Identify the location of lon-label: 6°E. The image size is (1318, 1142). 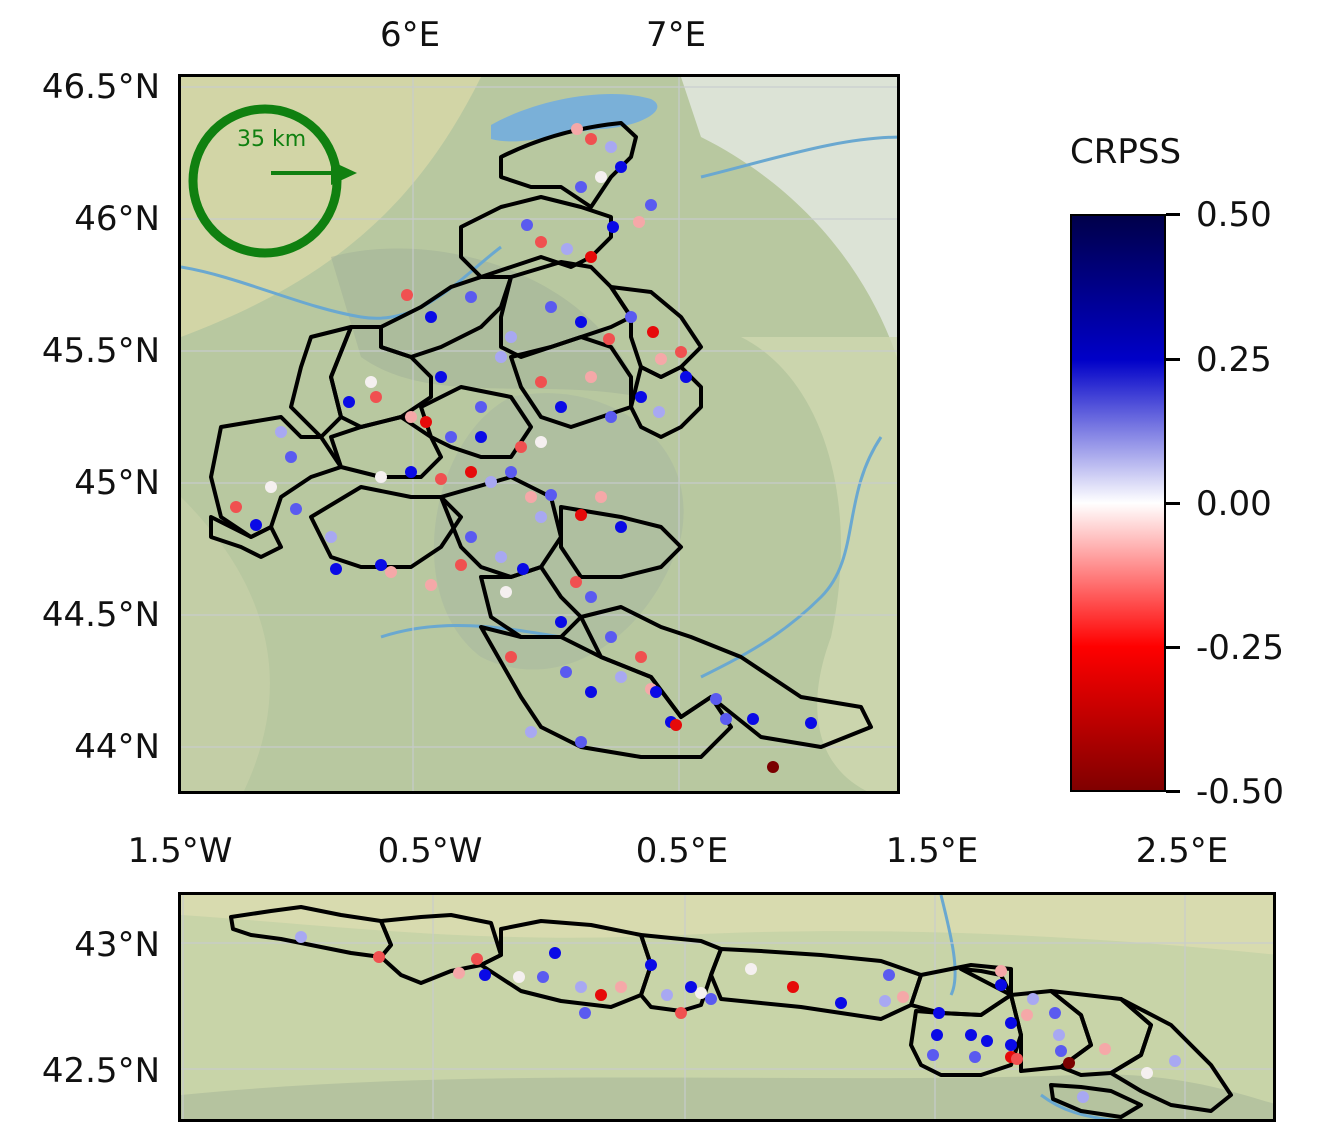
(410, 35).